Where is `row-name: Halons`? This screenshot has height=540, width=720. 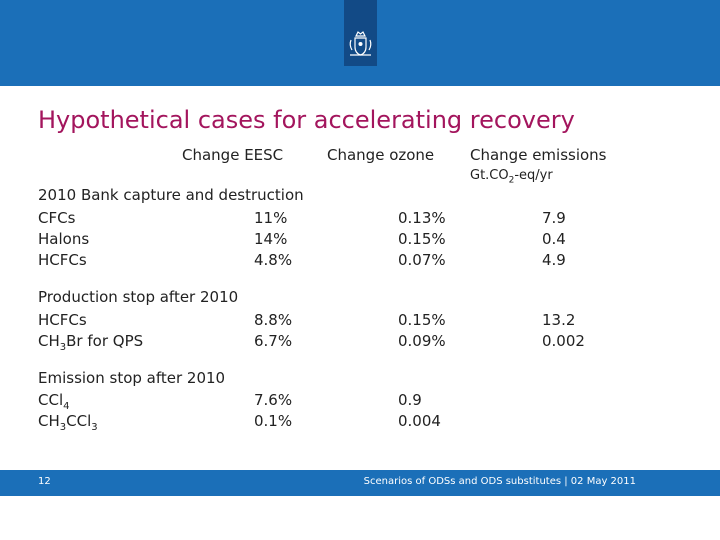
row-name: Halons is located at coordinates (64, 239).